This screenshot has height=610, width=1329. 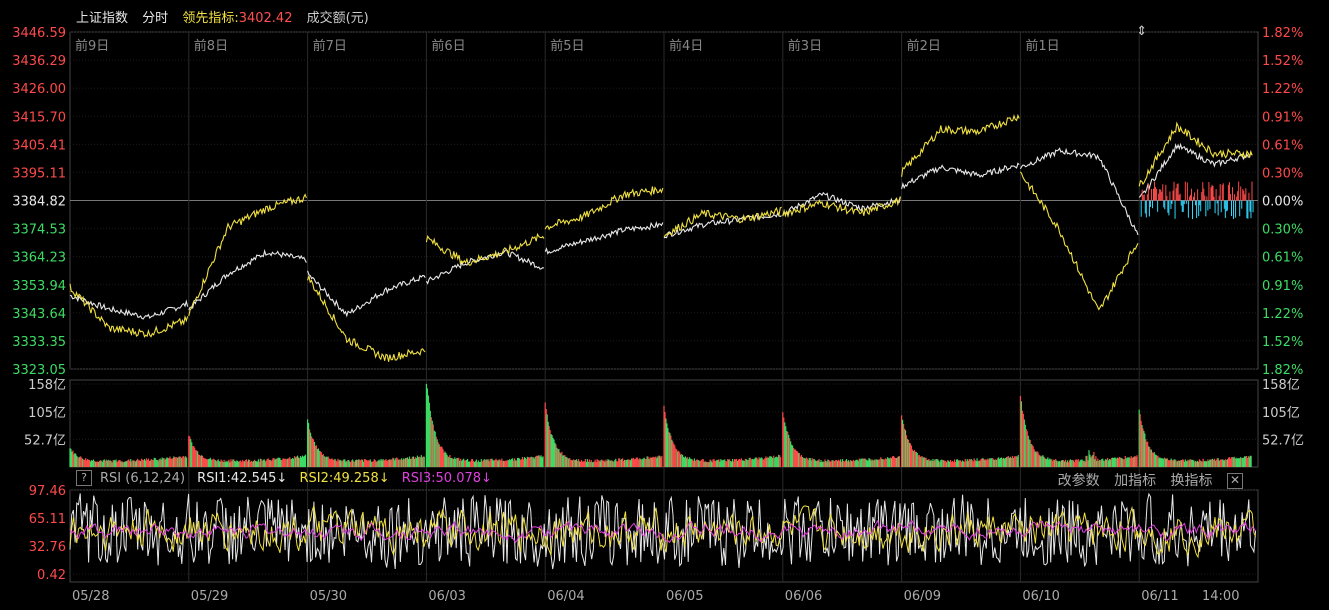 What do you see at coordinates (1040, 596) in the screenshot?
I see `date-label: 06/10` at bounding box center [1040, 596].